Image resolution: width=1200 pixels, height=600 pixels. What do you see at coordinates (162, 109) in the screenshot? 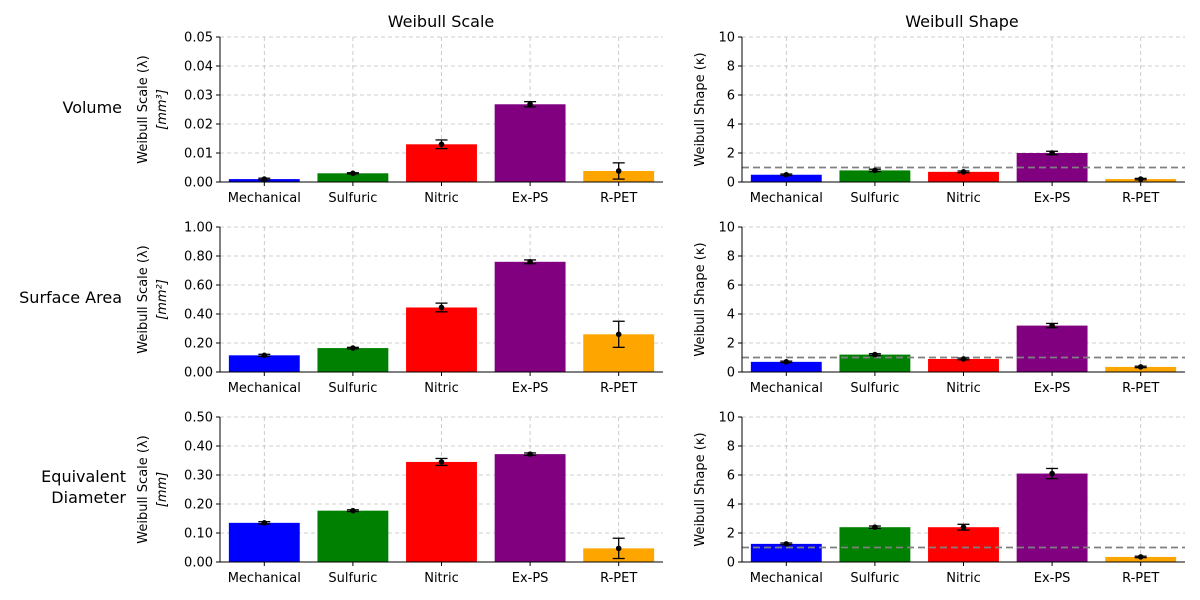
I see `y-axis-unit: [mm³]` at bounding box center [162, 109].